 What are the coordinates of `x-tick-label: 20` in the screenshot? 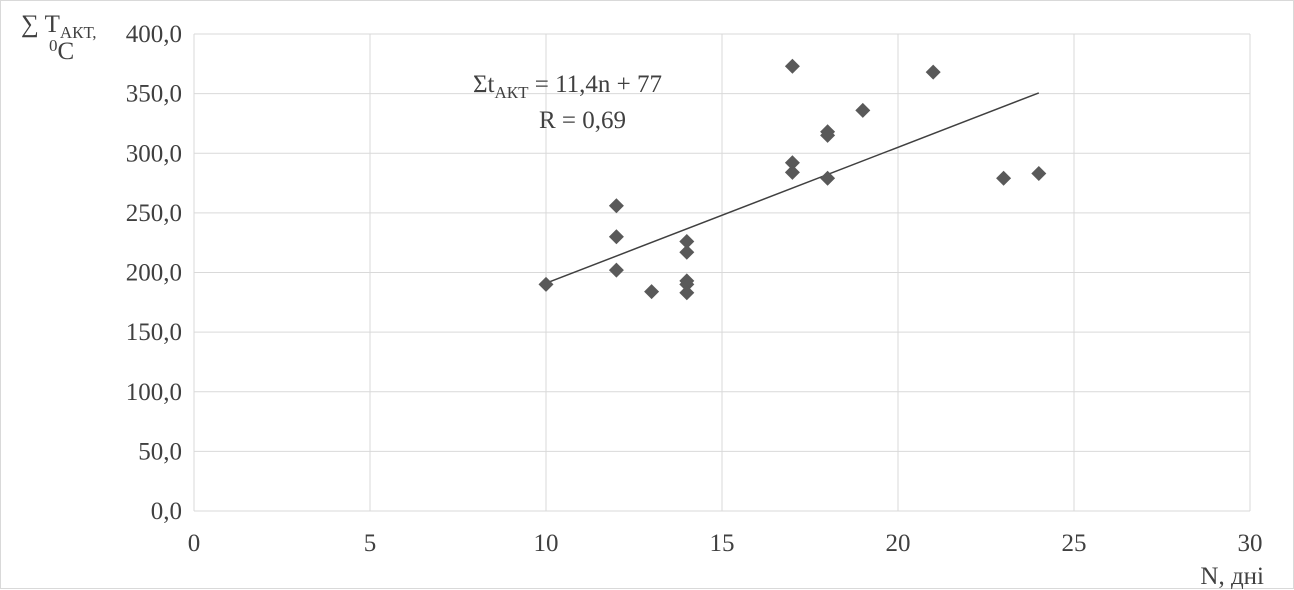 It's located at (898, 543).